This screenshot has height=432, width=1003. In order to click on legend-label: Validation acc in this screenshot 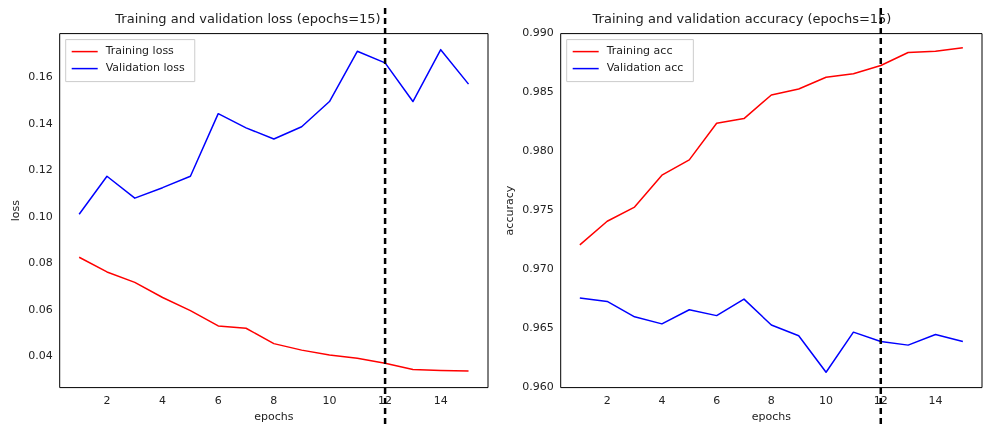, I will do `click(645, 68)`.